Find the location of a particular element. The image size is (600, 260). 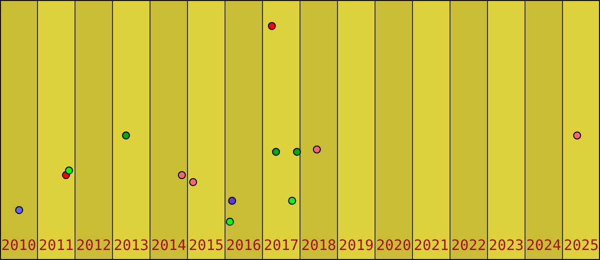

x-tick-label: 2019 is located at coordinates (356, 246).